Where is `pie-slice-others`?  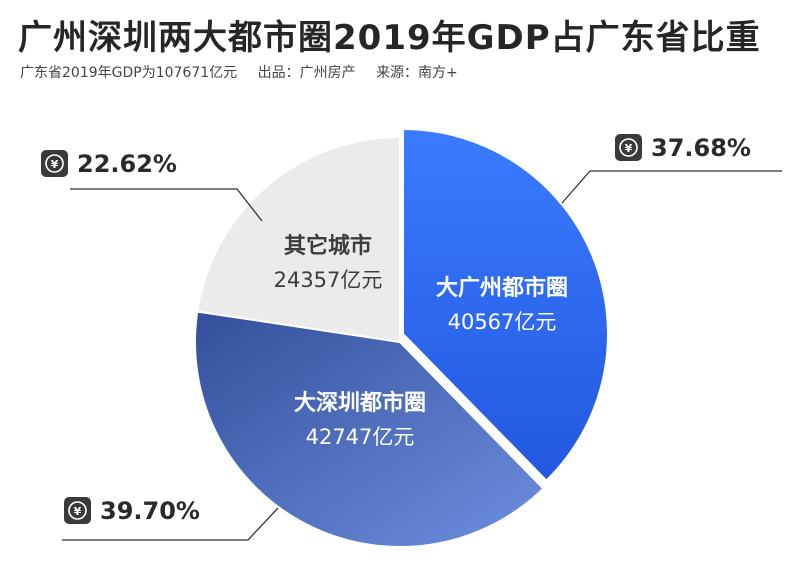 pie-slice-others is located at coordinates (298, 239).